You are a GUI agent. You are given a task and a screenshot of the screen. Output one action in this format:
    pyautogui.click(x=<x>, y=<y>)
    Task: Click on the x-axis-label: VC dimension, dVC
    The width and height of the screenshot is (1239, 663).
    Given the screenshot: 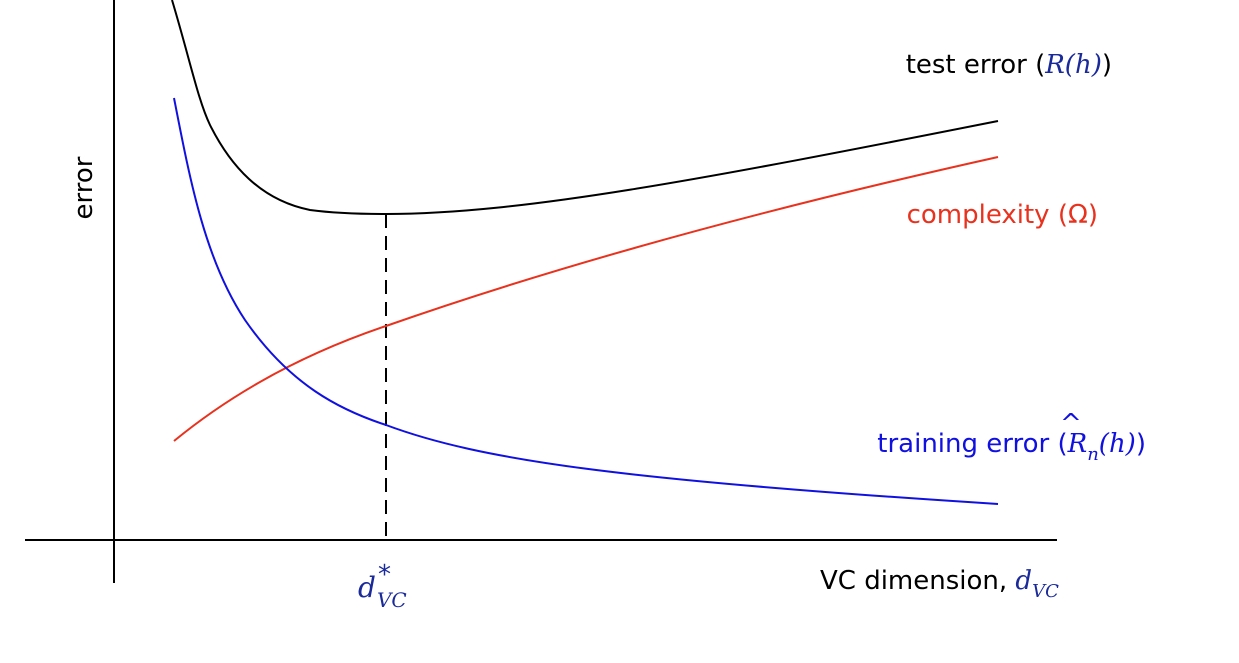 What is the action you would take?
    pyautogui.click(x=939, y=584)
    